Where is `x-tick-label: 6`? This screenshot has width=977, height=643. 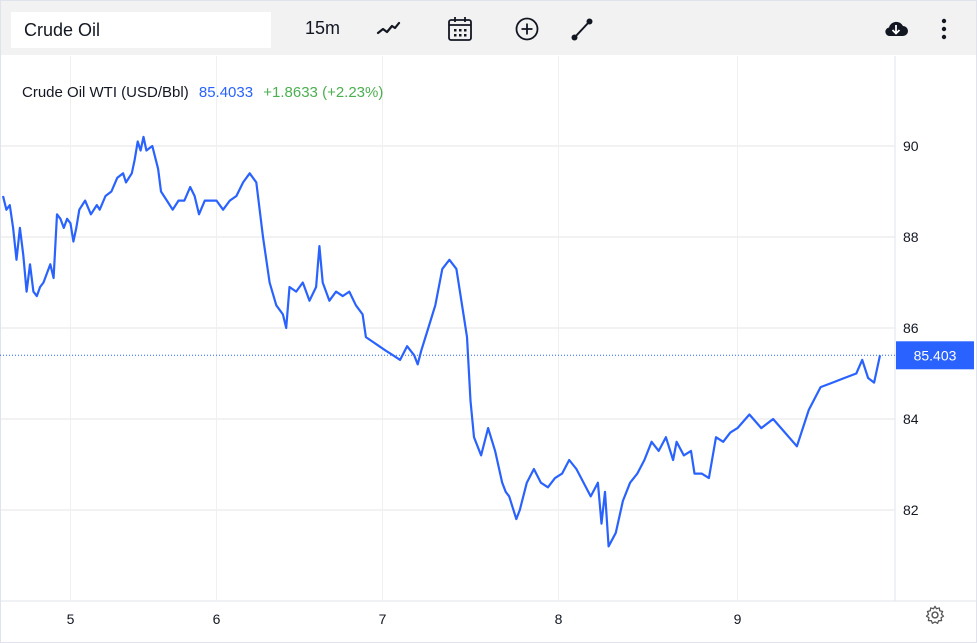 x-tick-label: 6 is located at coordinates (217, 619).